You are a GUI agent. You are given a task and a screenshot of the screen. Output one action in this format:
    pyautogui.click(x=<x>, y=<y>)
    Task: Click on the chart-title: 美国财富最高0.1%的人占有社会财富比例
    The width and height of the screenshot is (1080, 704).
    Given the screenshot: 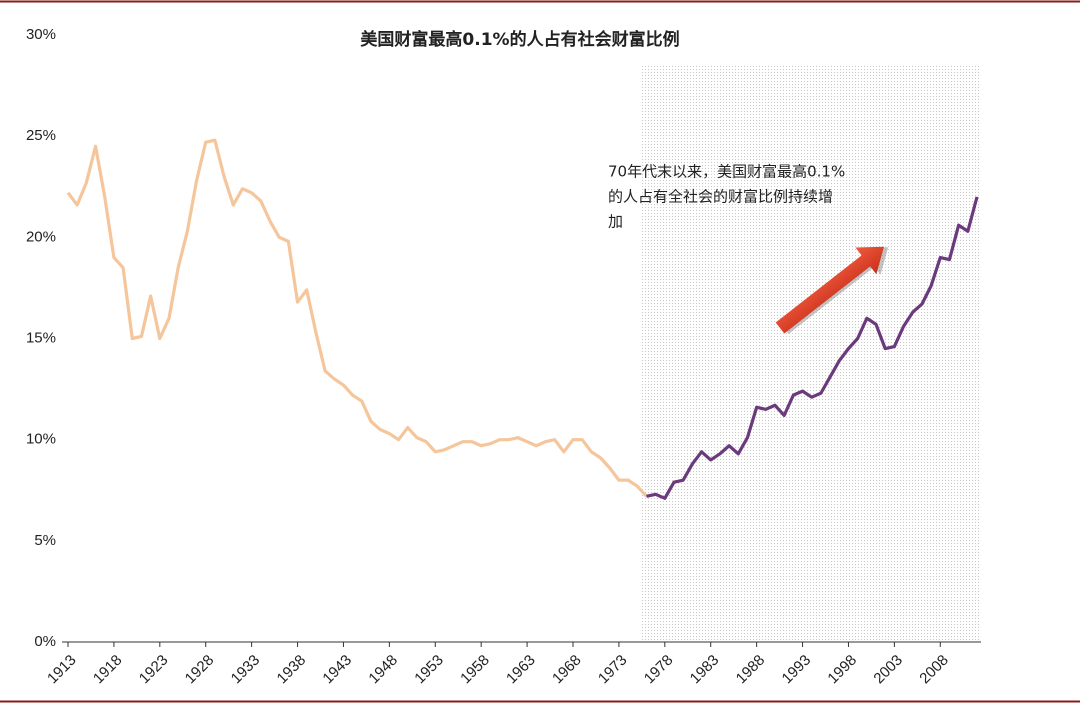 What is the action you would take?
    pyautogui.click(x=519, y=39)
    